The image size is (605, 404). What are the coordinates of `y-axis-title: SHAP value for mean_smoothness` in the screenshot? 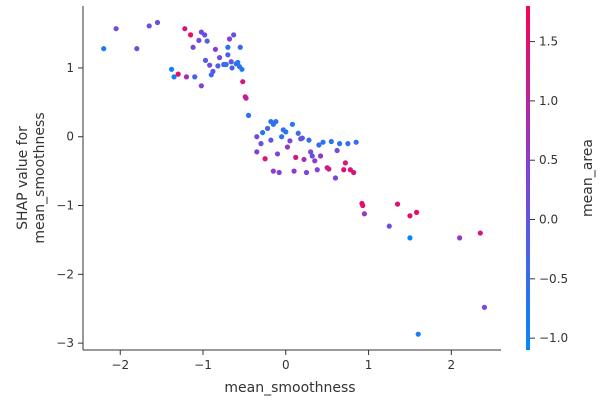 It's located at (31, 177).